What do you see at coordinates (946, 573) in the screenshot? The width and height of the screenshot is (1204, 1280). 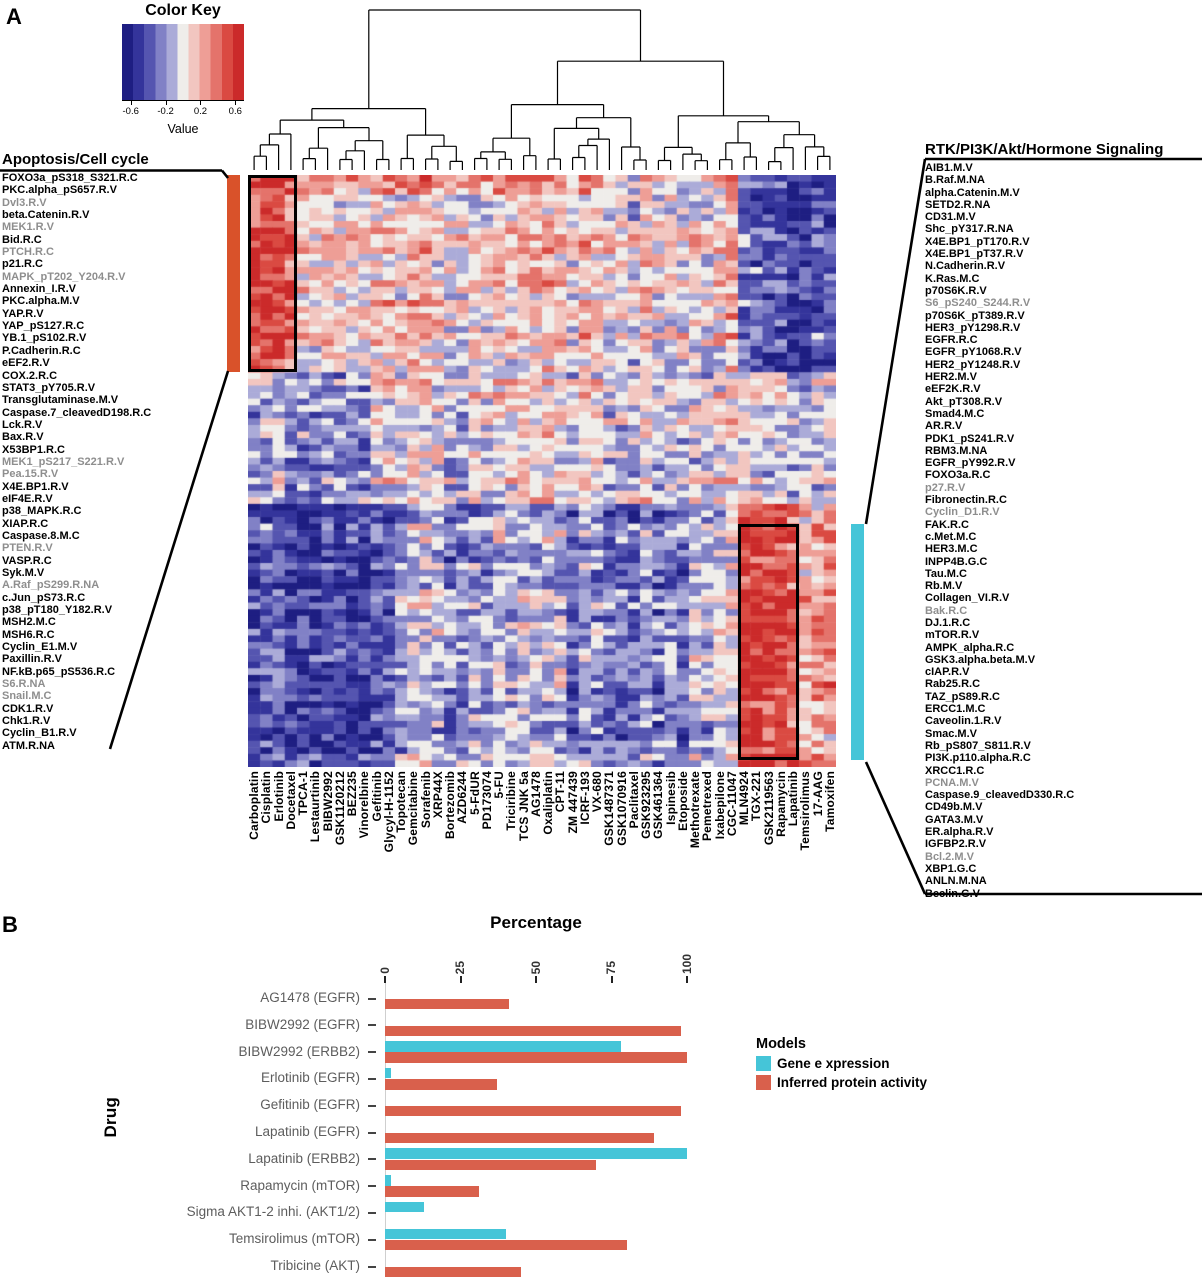 I see `protein-label: Tau.M.C` at bounding box center [946, 573].